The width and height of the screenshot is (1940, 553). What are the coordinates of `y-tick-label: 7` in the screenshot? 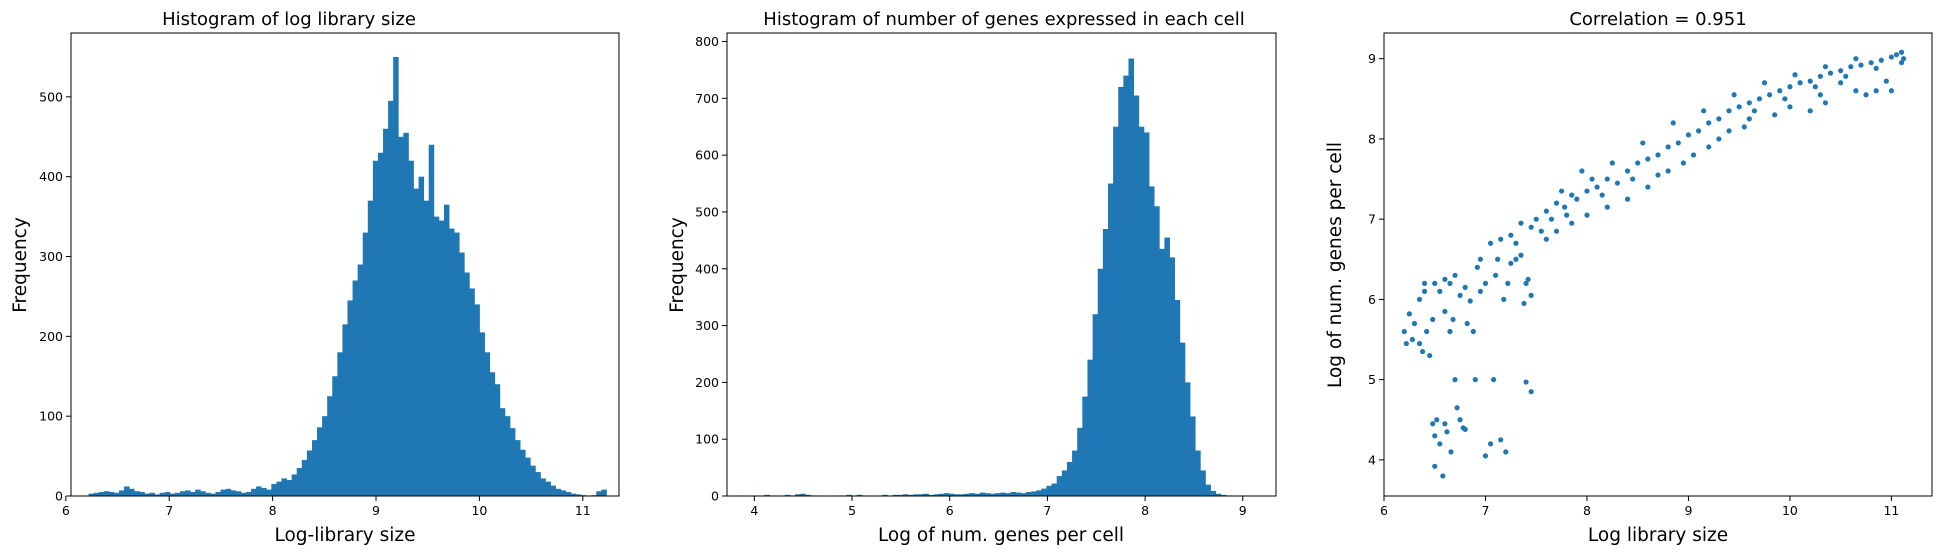 It's located at (1372, 219).